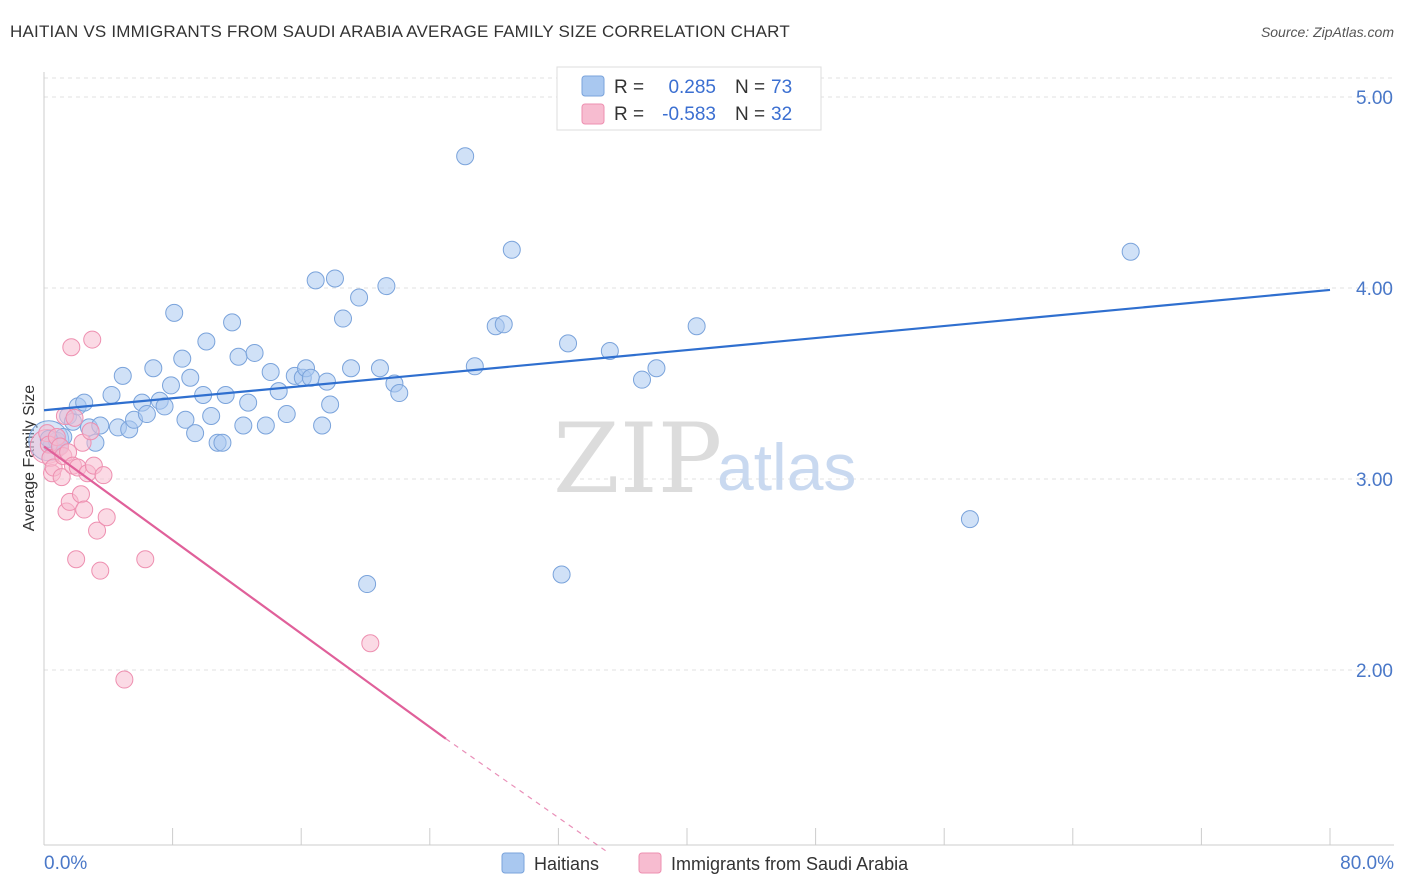 The height and width of the screenshot is (892, 1406). I want to click on correlation-legend: R = 0.285 N = 73 R = -0.583 N = 32, so click(689, 98).